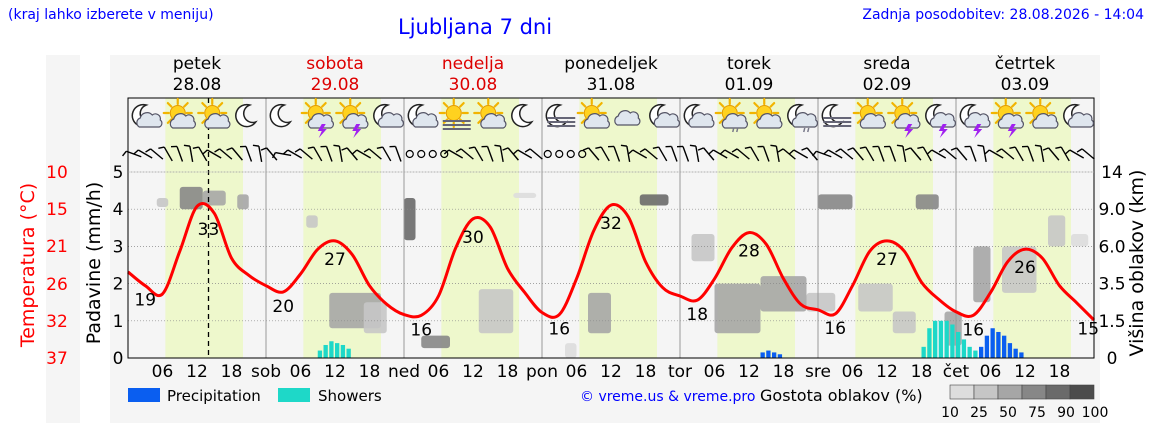 The width and height of the screenshot is (1152, 443). I want to click on cloud-density-step: 10, so click(950, 413).